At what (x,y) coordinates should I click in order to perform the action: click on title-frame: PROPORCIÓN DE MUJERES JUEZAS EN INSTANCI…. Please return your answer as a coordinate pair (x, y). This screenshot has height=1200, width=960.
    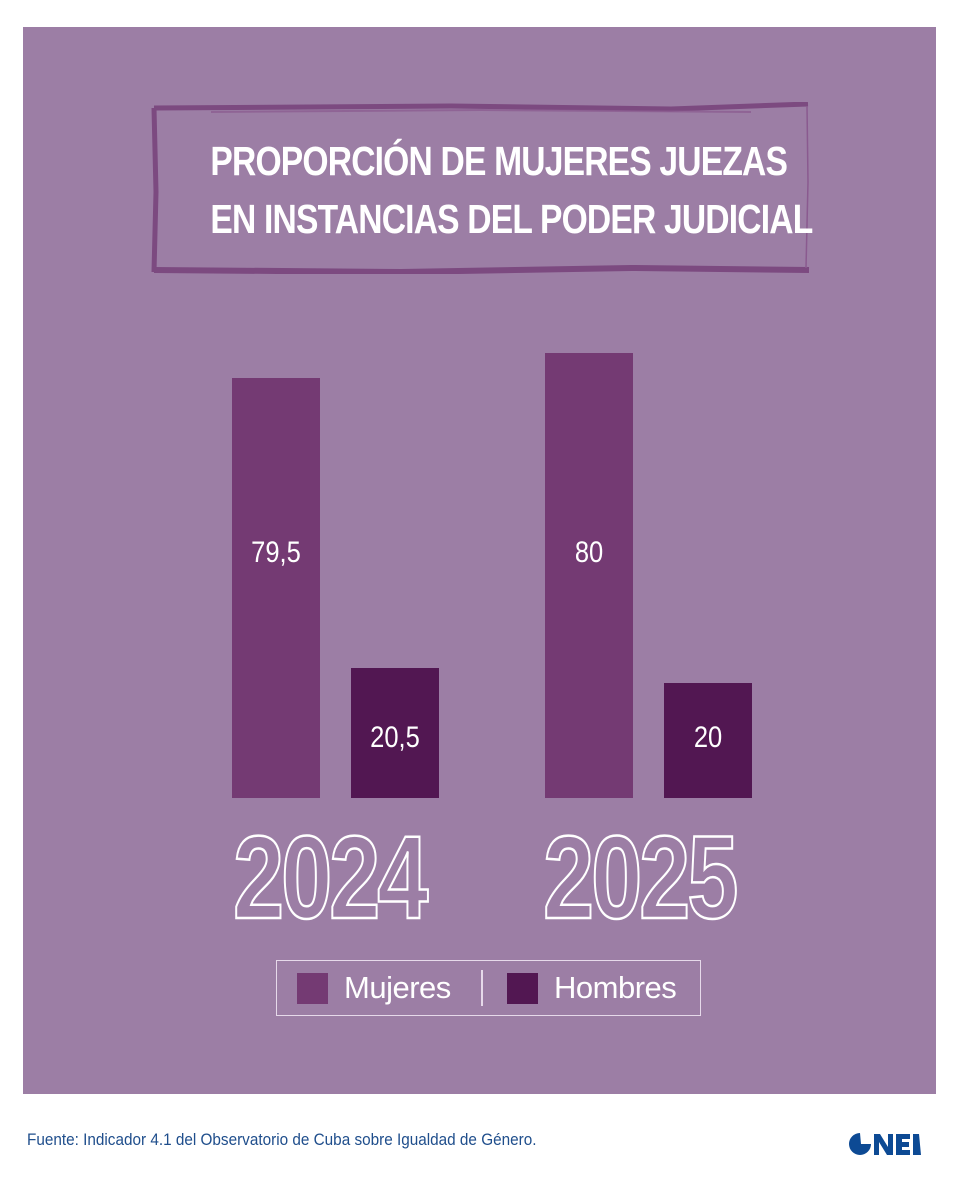
    Looking at the image, I should click on (482, 188).